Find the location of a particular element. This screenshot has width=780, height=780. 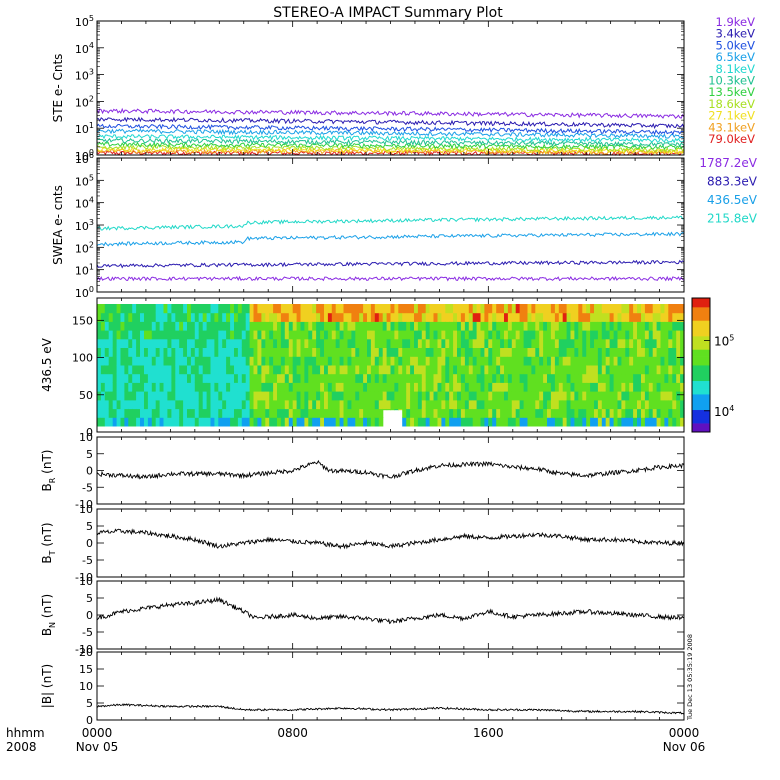

plot-title: STEREO-A IMPACT Summary Plot is located at coordinates (388, 13).